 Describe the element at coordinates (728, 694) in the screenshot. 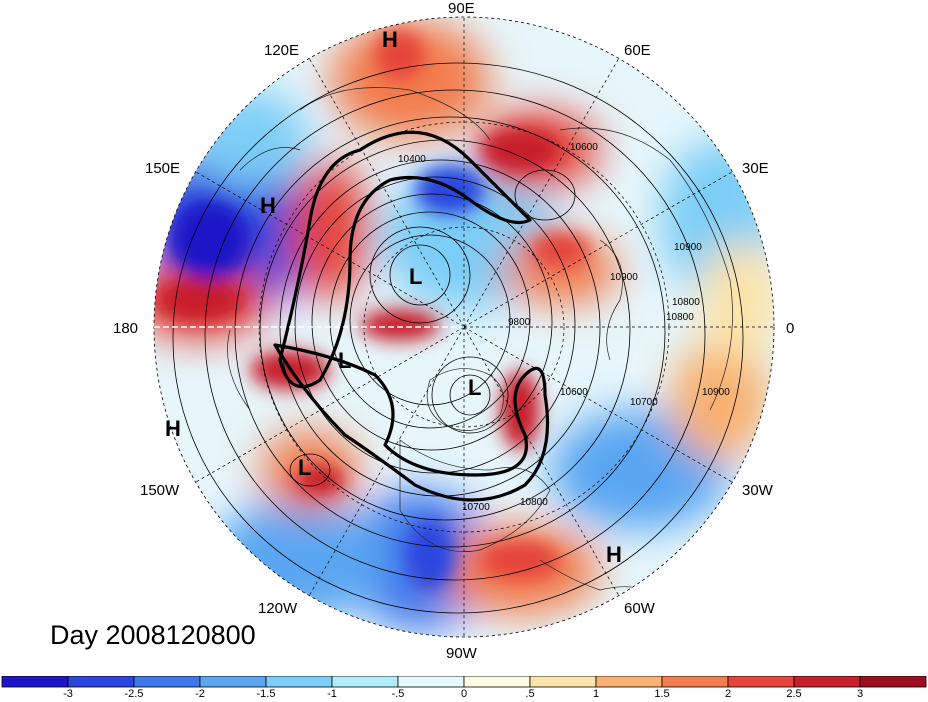

I see `colorbar-tick-label: 2` at that location.